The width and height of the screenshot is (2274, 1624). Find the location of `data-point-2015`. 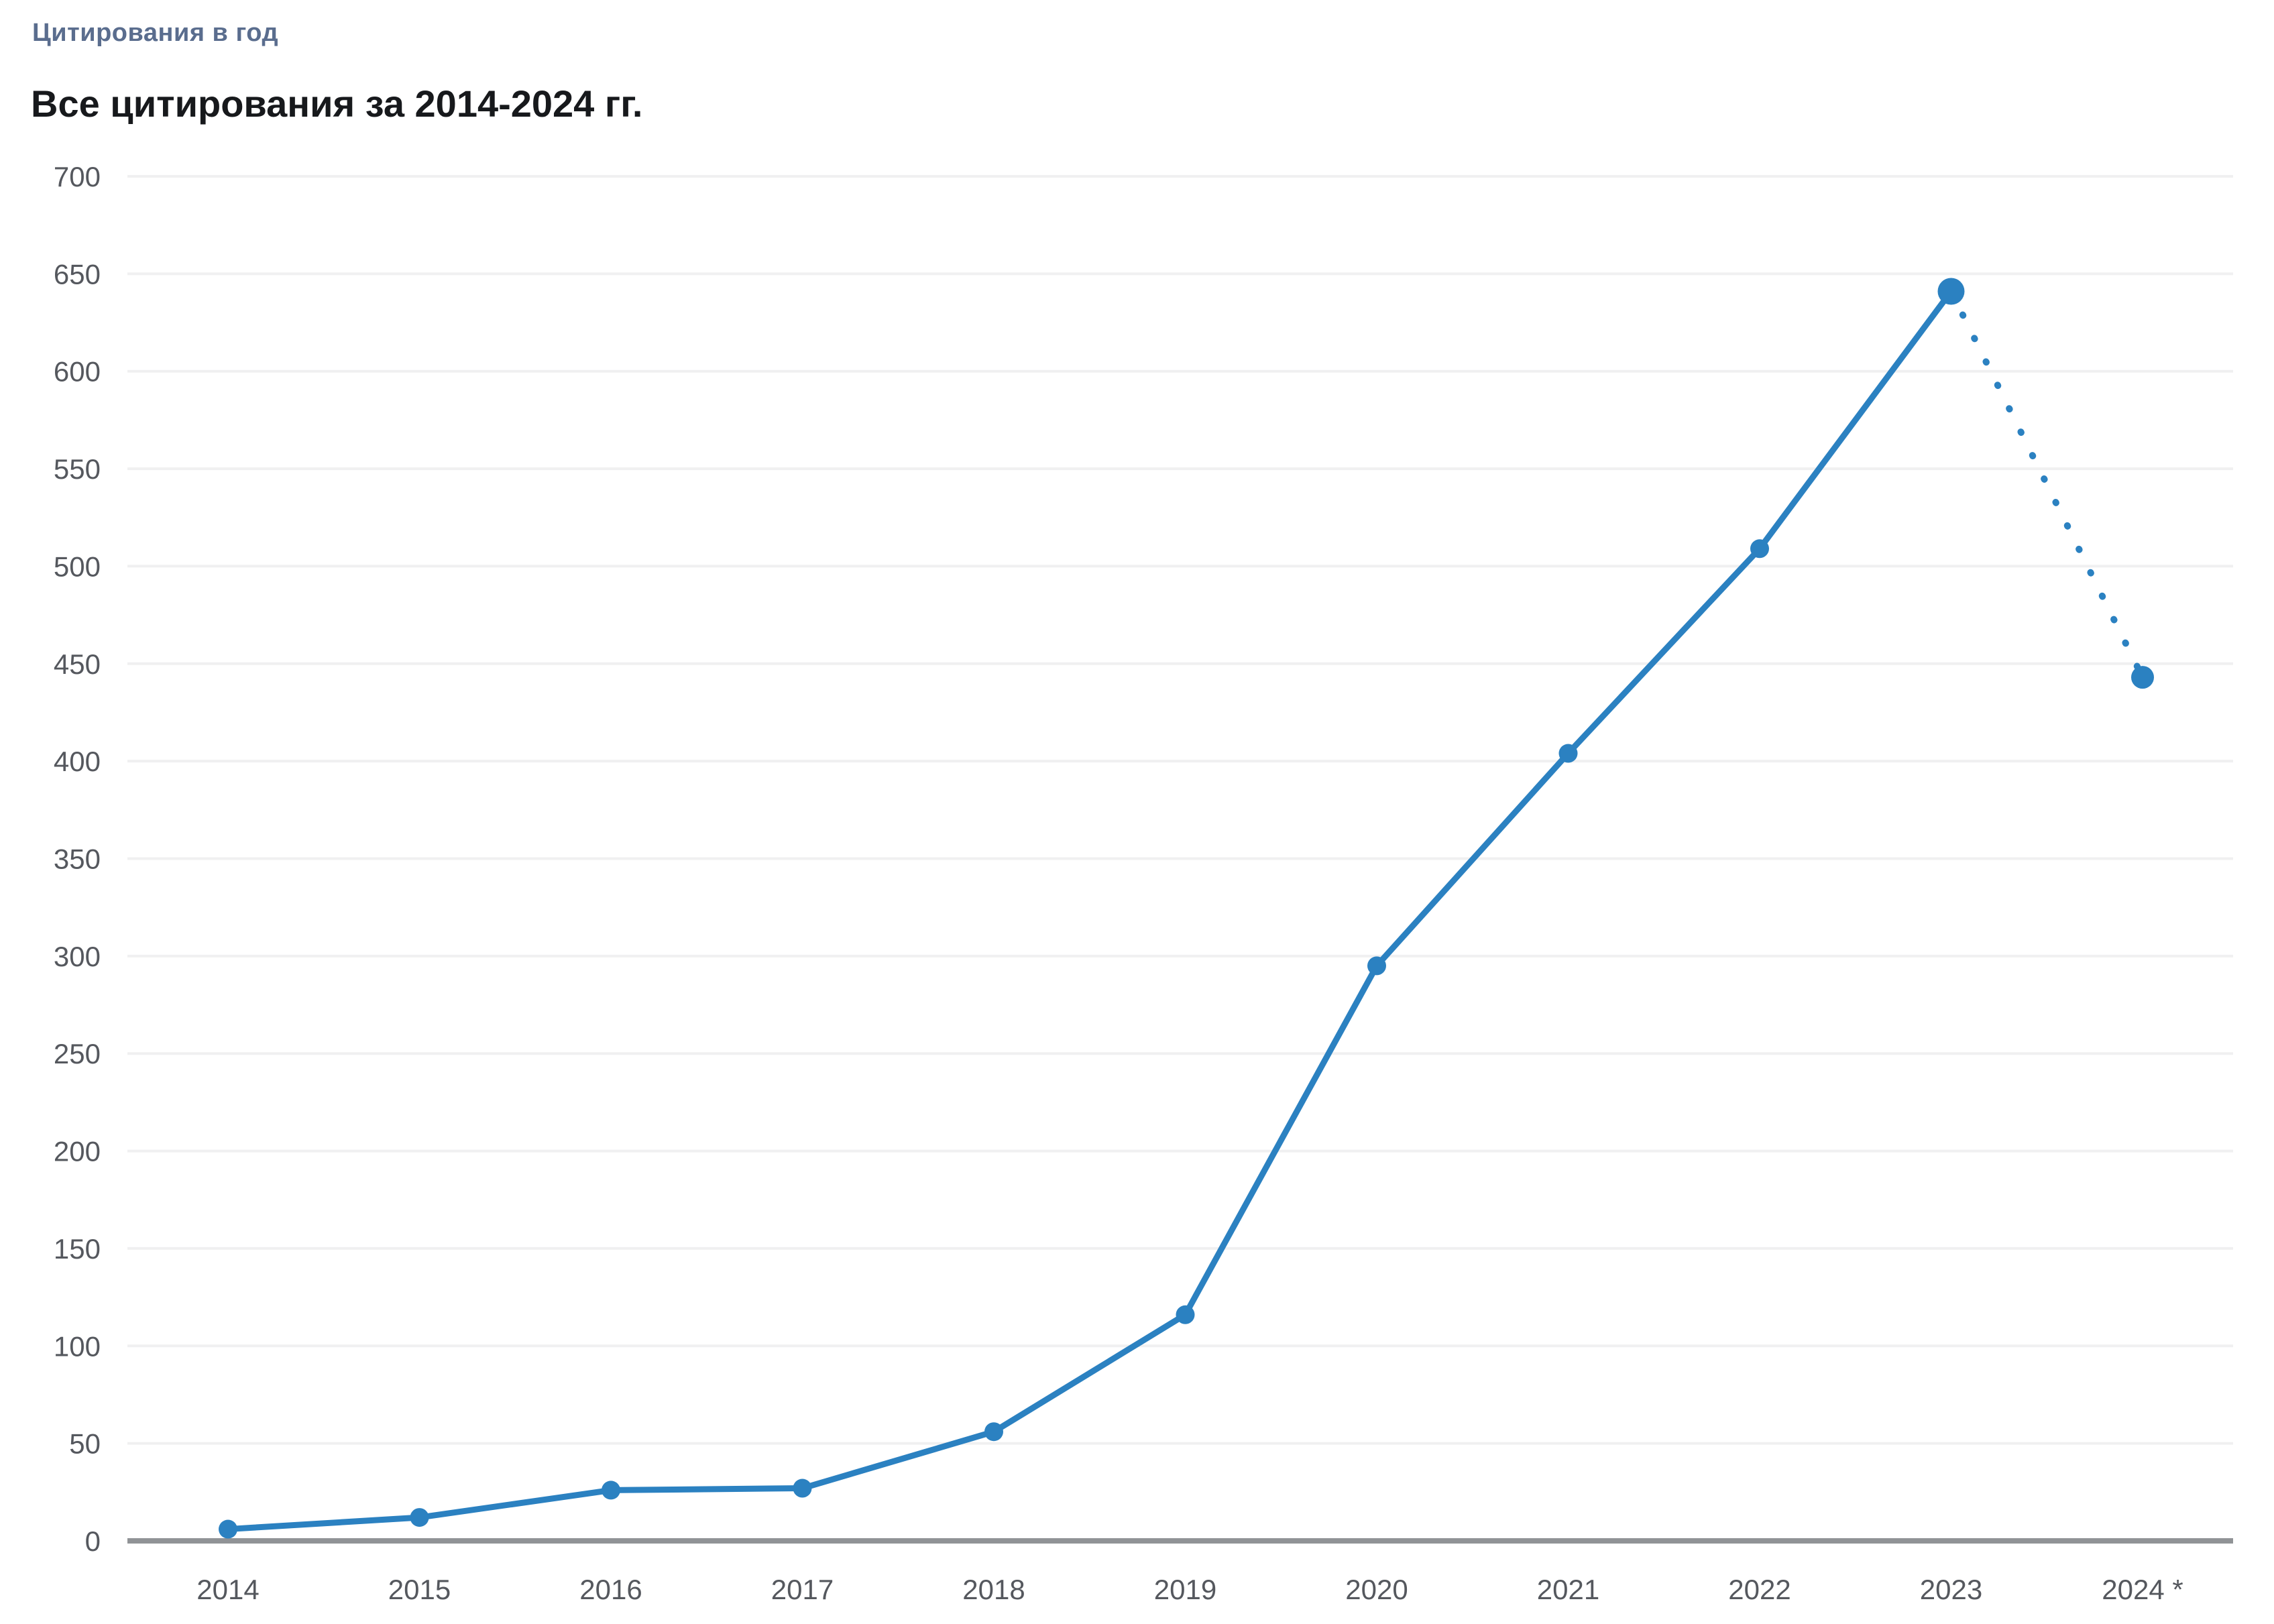

data-point-2015 is located at coordinates (419, 1517).